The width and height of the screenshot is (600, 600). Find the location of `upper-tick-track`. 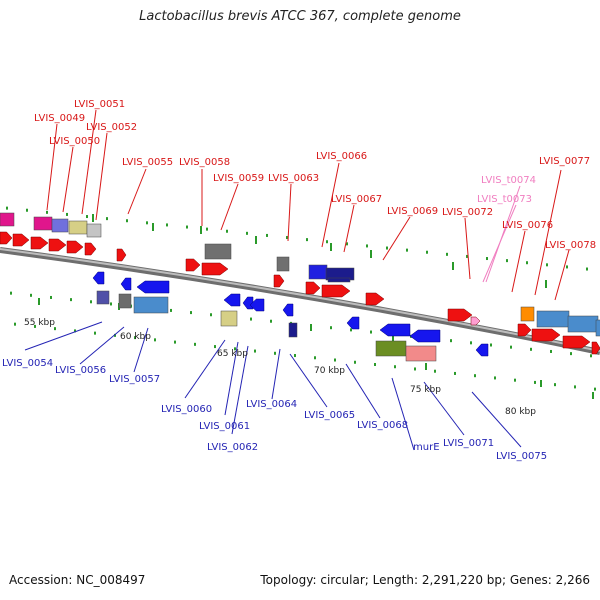

upper-tick-track is located at coordinates (297, 247).